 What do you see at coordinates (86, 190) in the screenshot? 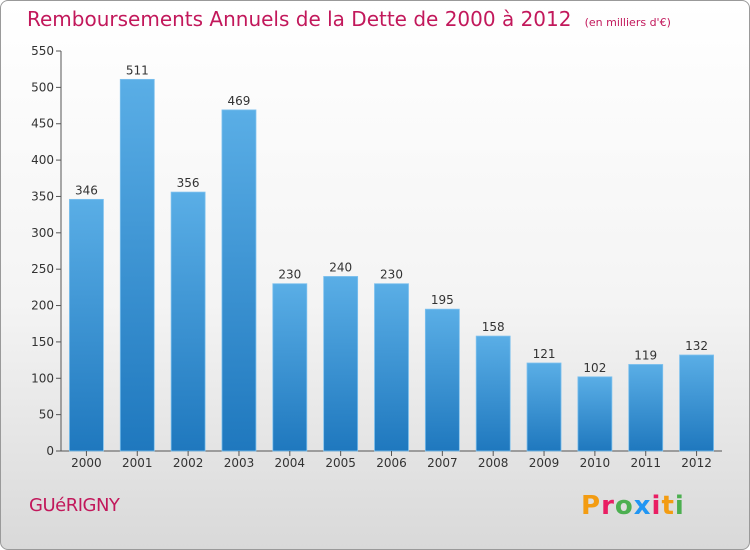
I see `data-label: 346` at bounding box center [86, 190].